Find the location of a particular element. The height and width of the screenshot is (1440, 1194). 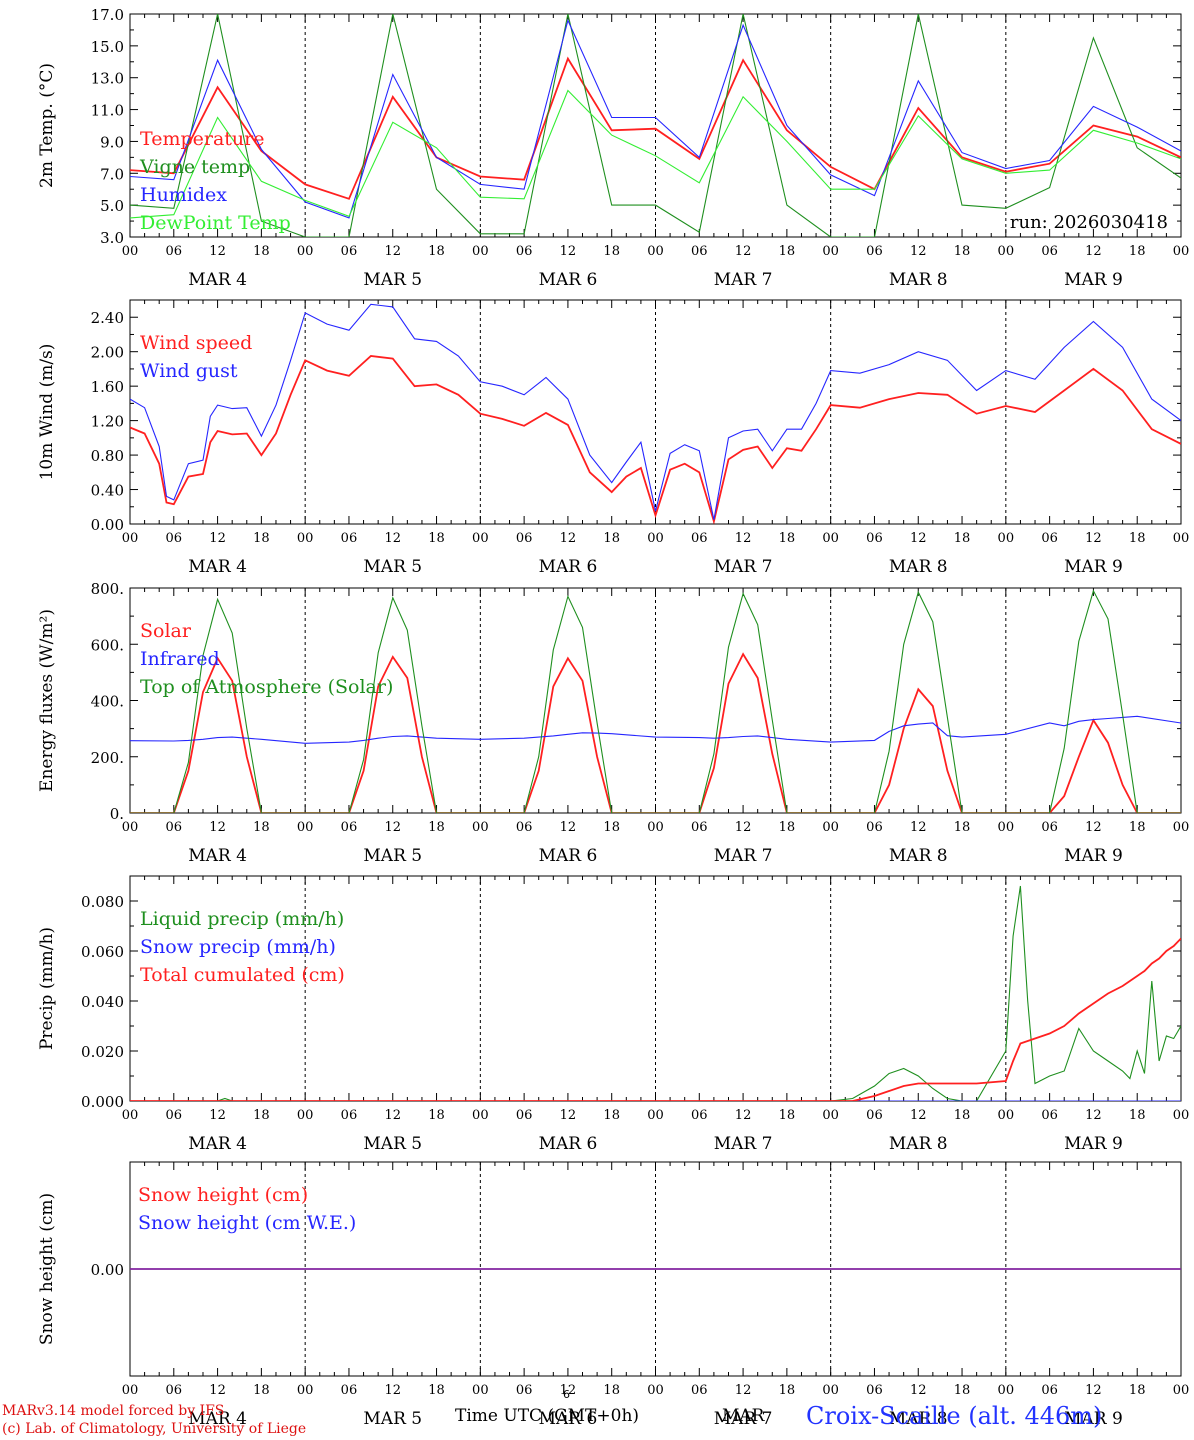

footer-month-number: 6 is located at coordinates (566, 1394).